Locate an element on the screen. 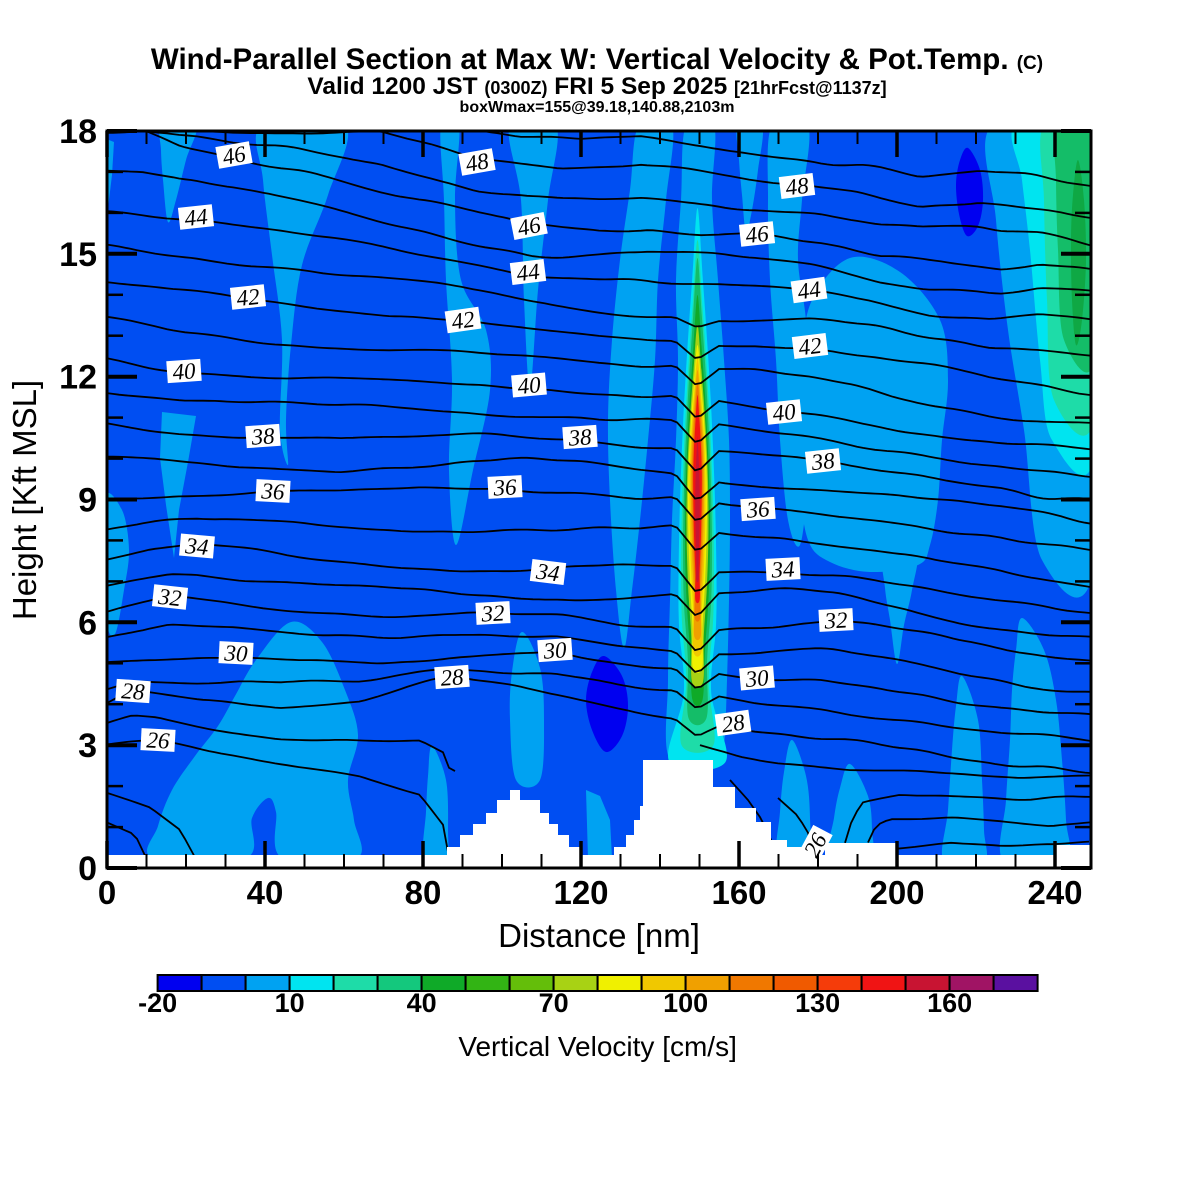  svg-text: 120 is located at coordinates (580, 892).